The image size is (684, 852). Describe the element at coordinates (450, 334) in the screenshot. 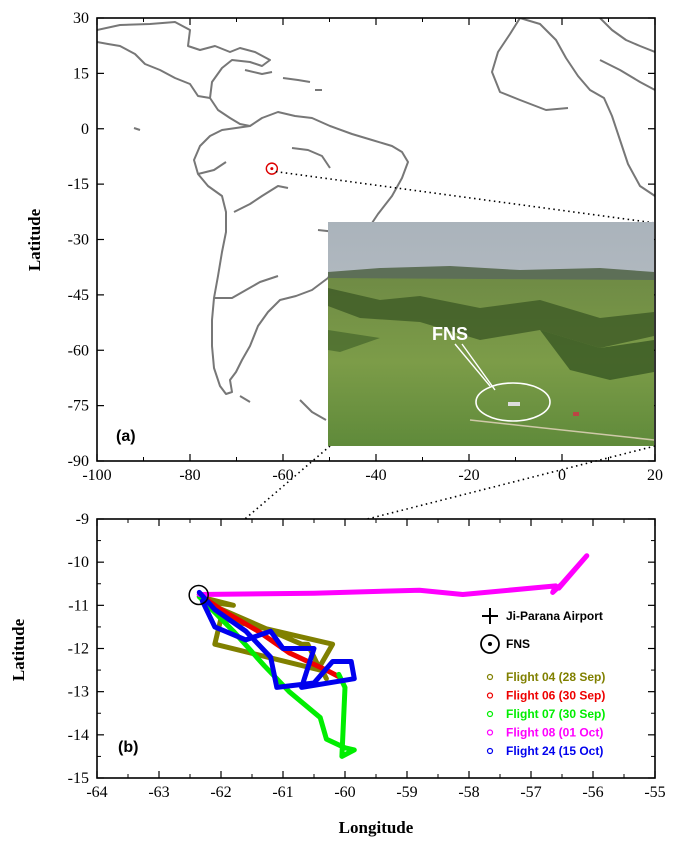

I see `fns-photo-label: FNS` at that location.